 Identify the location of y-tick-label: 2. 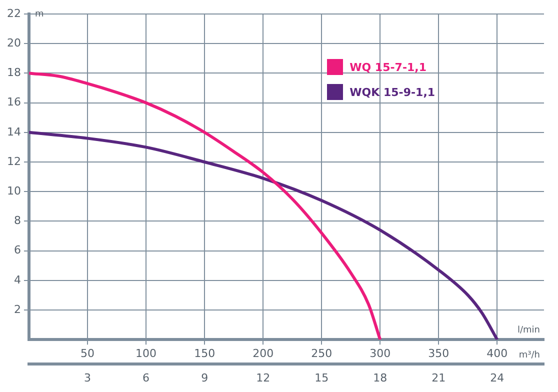
(17, 309).